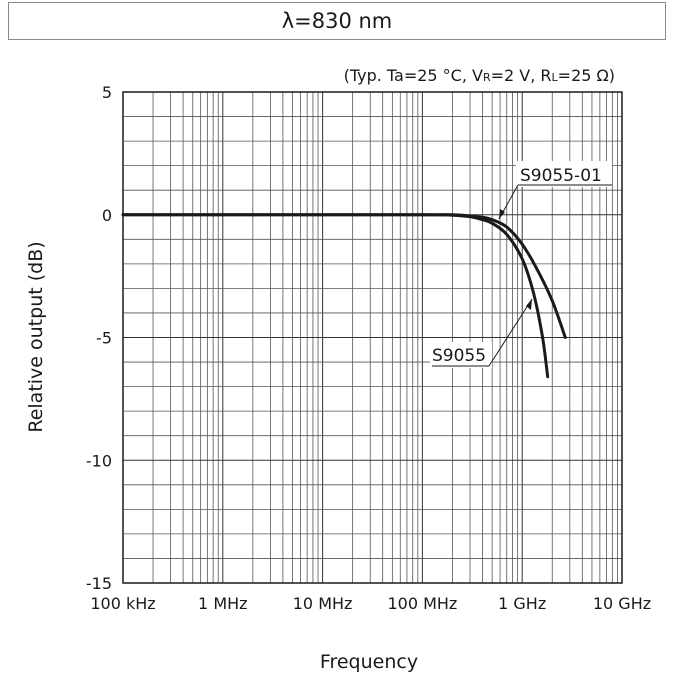 This screenshot has width=676, height=682. What do you see at coordinates (323, 603) in the screenshot?
I see `x-tick-label: 10 MHz` at bounding box center [323, 603].